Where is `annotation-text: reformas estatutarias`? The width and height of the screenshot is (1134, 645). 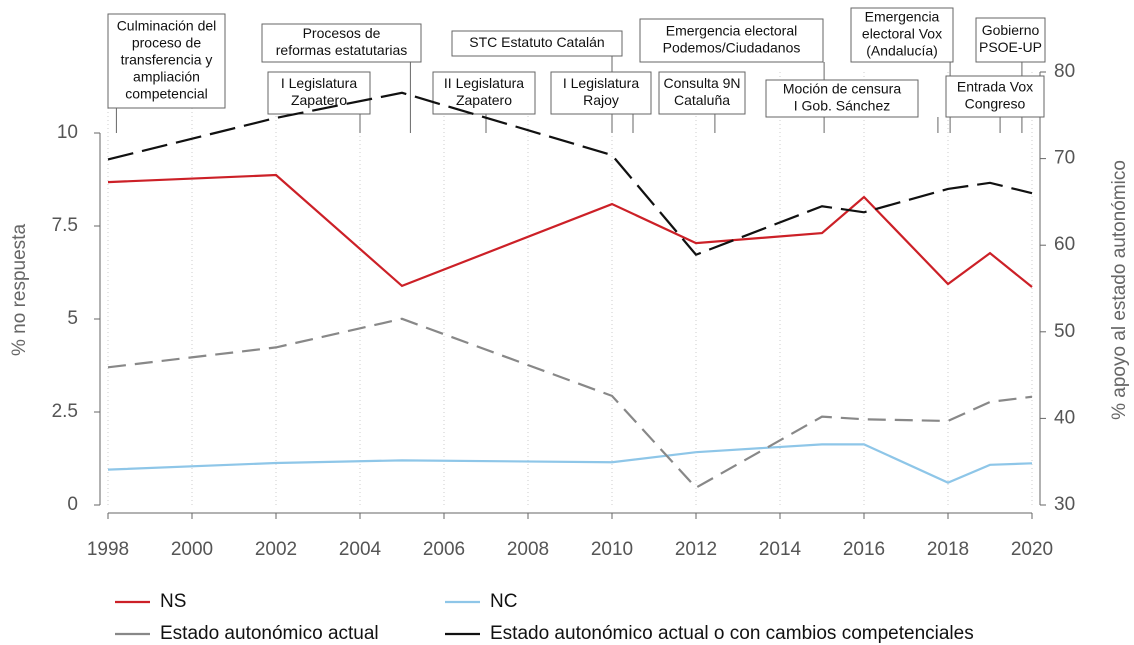
annotation-text: reformas estatutarias is located at coordinates (342, 50).